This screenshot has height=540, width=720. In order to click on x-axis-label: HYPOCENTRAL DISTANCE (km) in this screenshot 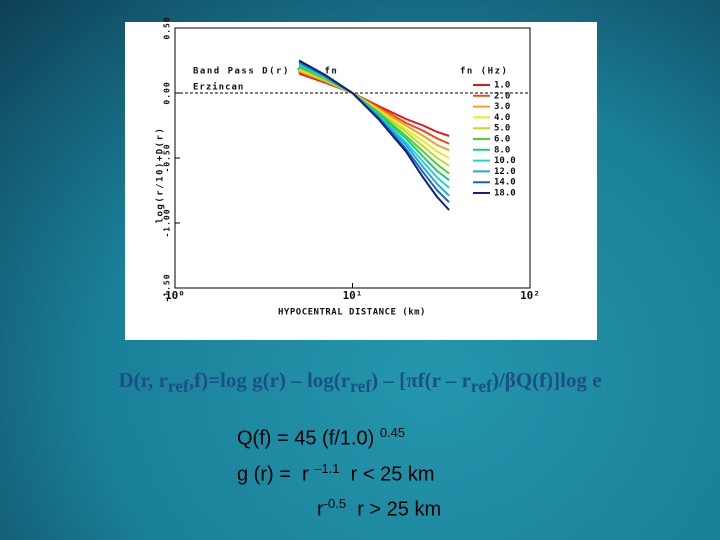, I will do `click(352, 313)`.